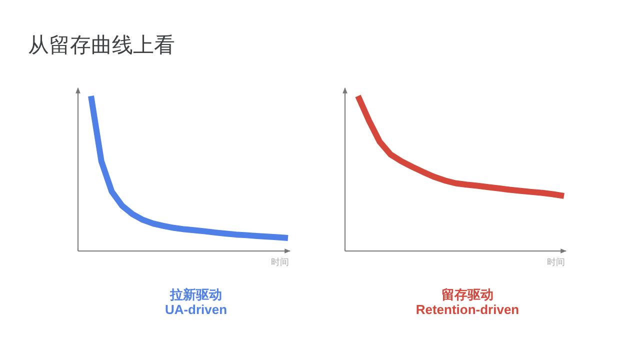 The height and width of the screenshot is (359, 640). Describe the element at coordinates (101, 45) in the screenshot. I see `chart-title: 从留存曲线上看` at that location.